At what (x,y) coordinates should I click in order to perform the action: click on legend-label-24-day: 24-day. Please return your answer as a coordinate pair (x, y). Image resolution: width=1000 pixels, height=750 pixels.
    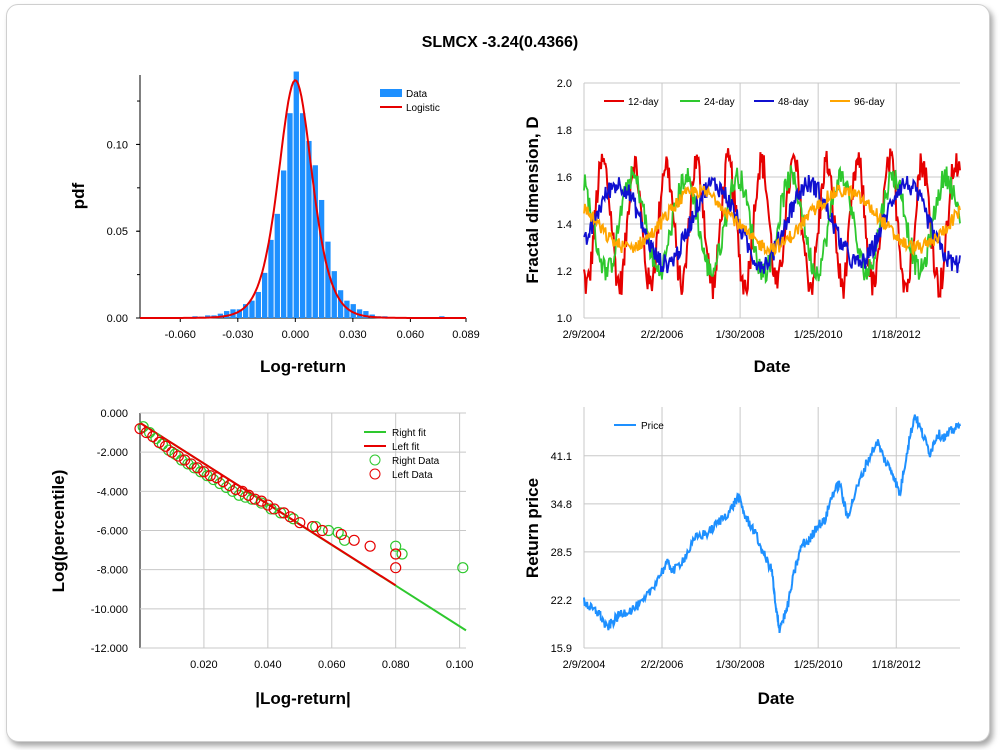
    Looking at the image, I should click on (719, 102).